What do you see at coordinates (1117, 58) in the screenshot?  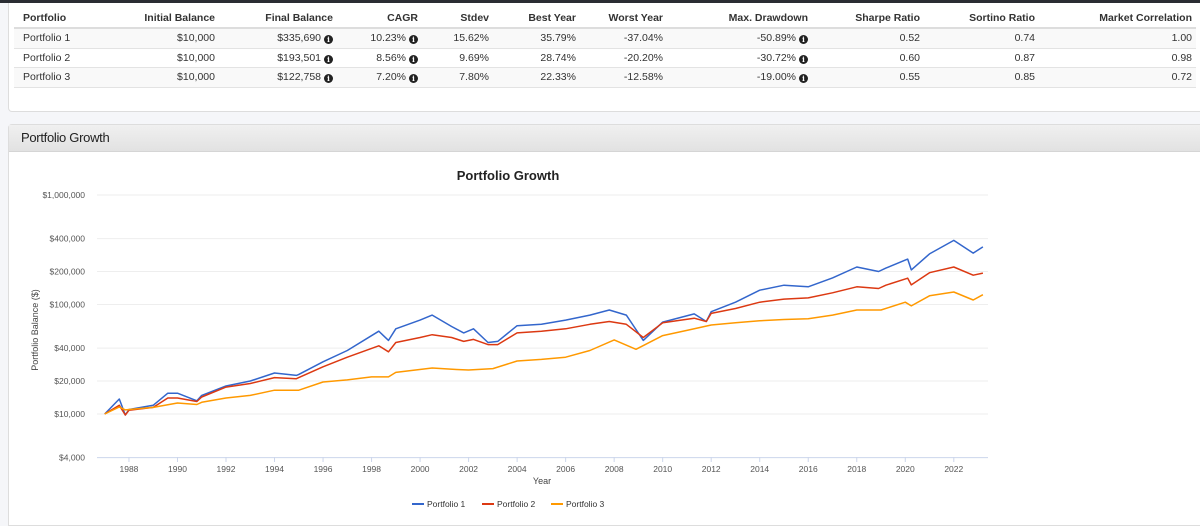 I see `table-cell: 0.98` at bounding box center [1117, 58].